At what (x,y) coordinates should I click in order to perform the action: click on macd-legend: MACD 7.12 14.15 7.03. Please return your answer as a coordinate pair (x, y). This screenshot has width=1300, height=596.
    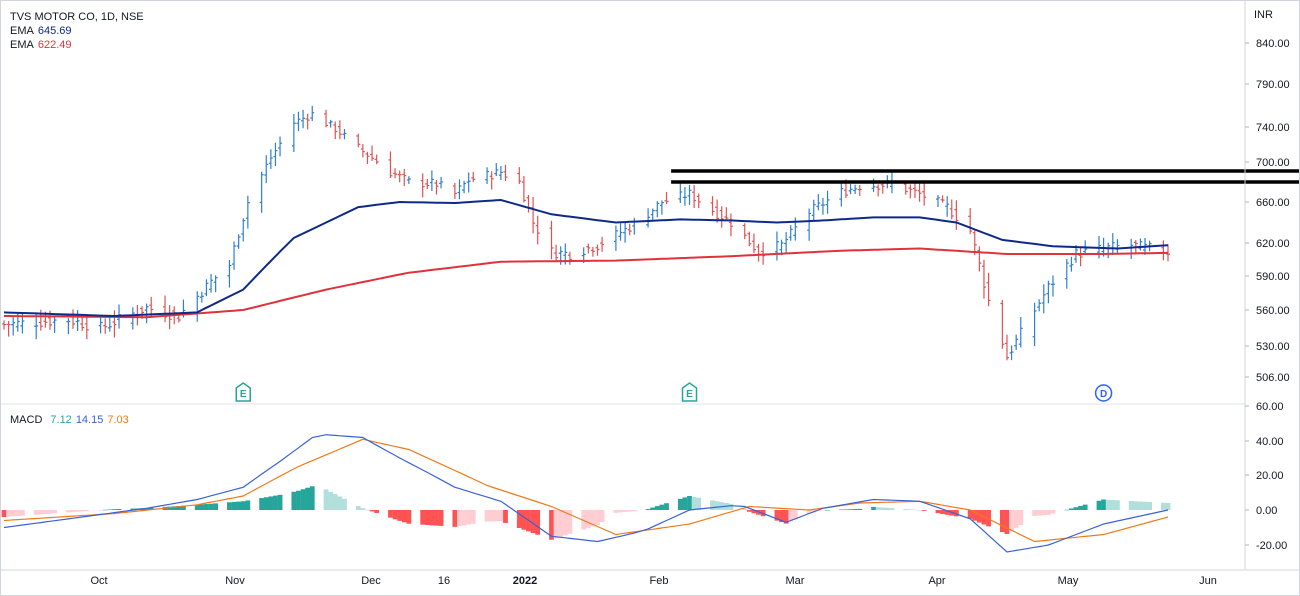
    Looking at the image, I should click on (71, 420).